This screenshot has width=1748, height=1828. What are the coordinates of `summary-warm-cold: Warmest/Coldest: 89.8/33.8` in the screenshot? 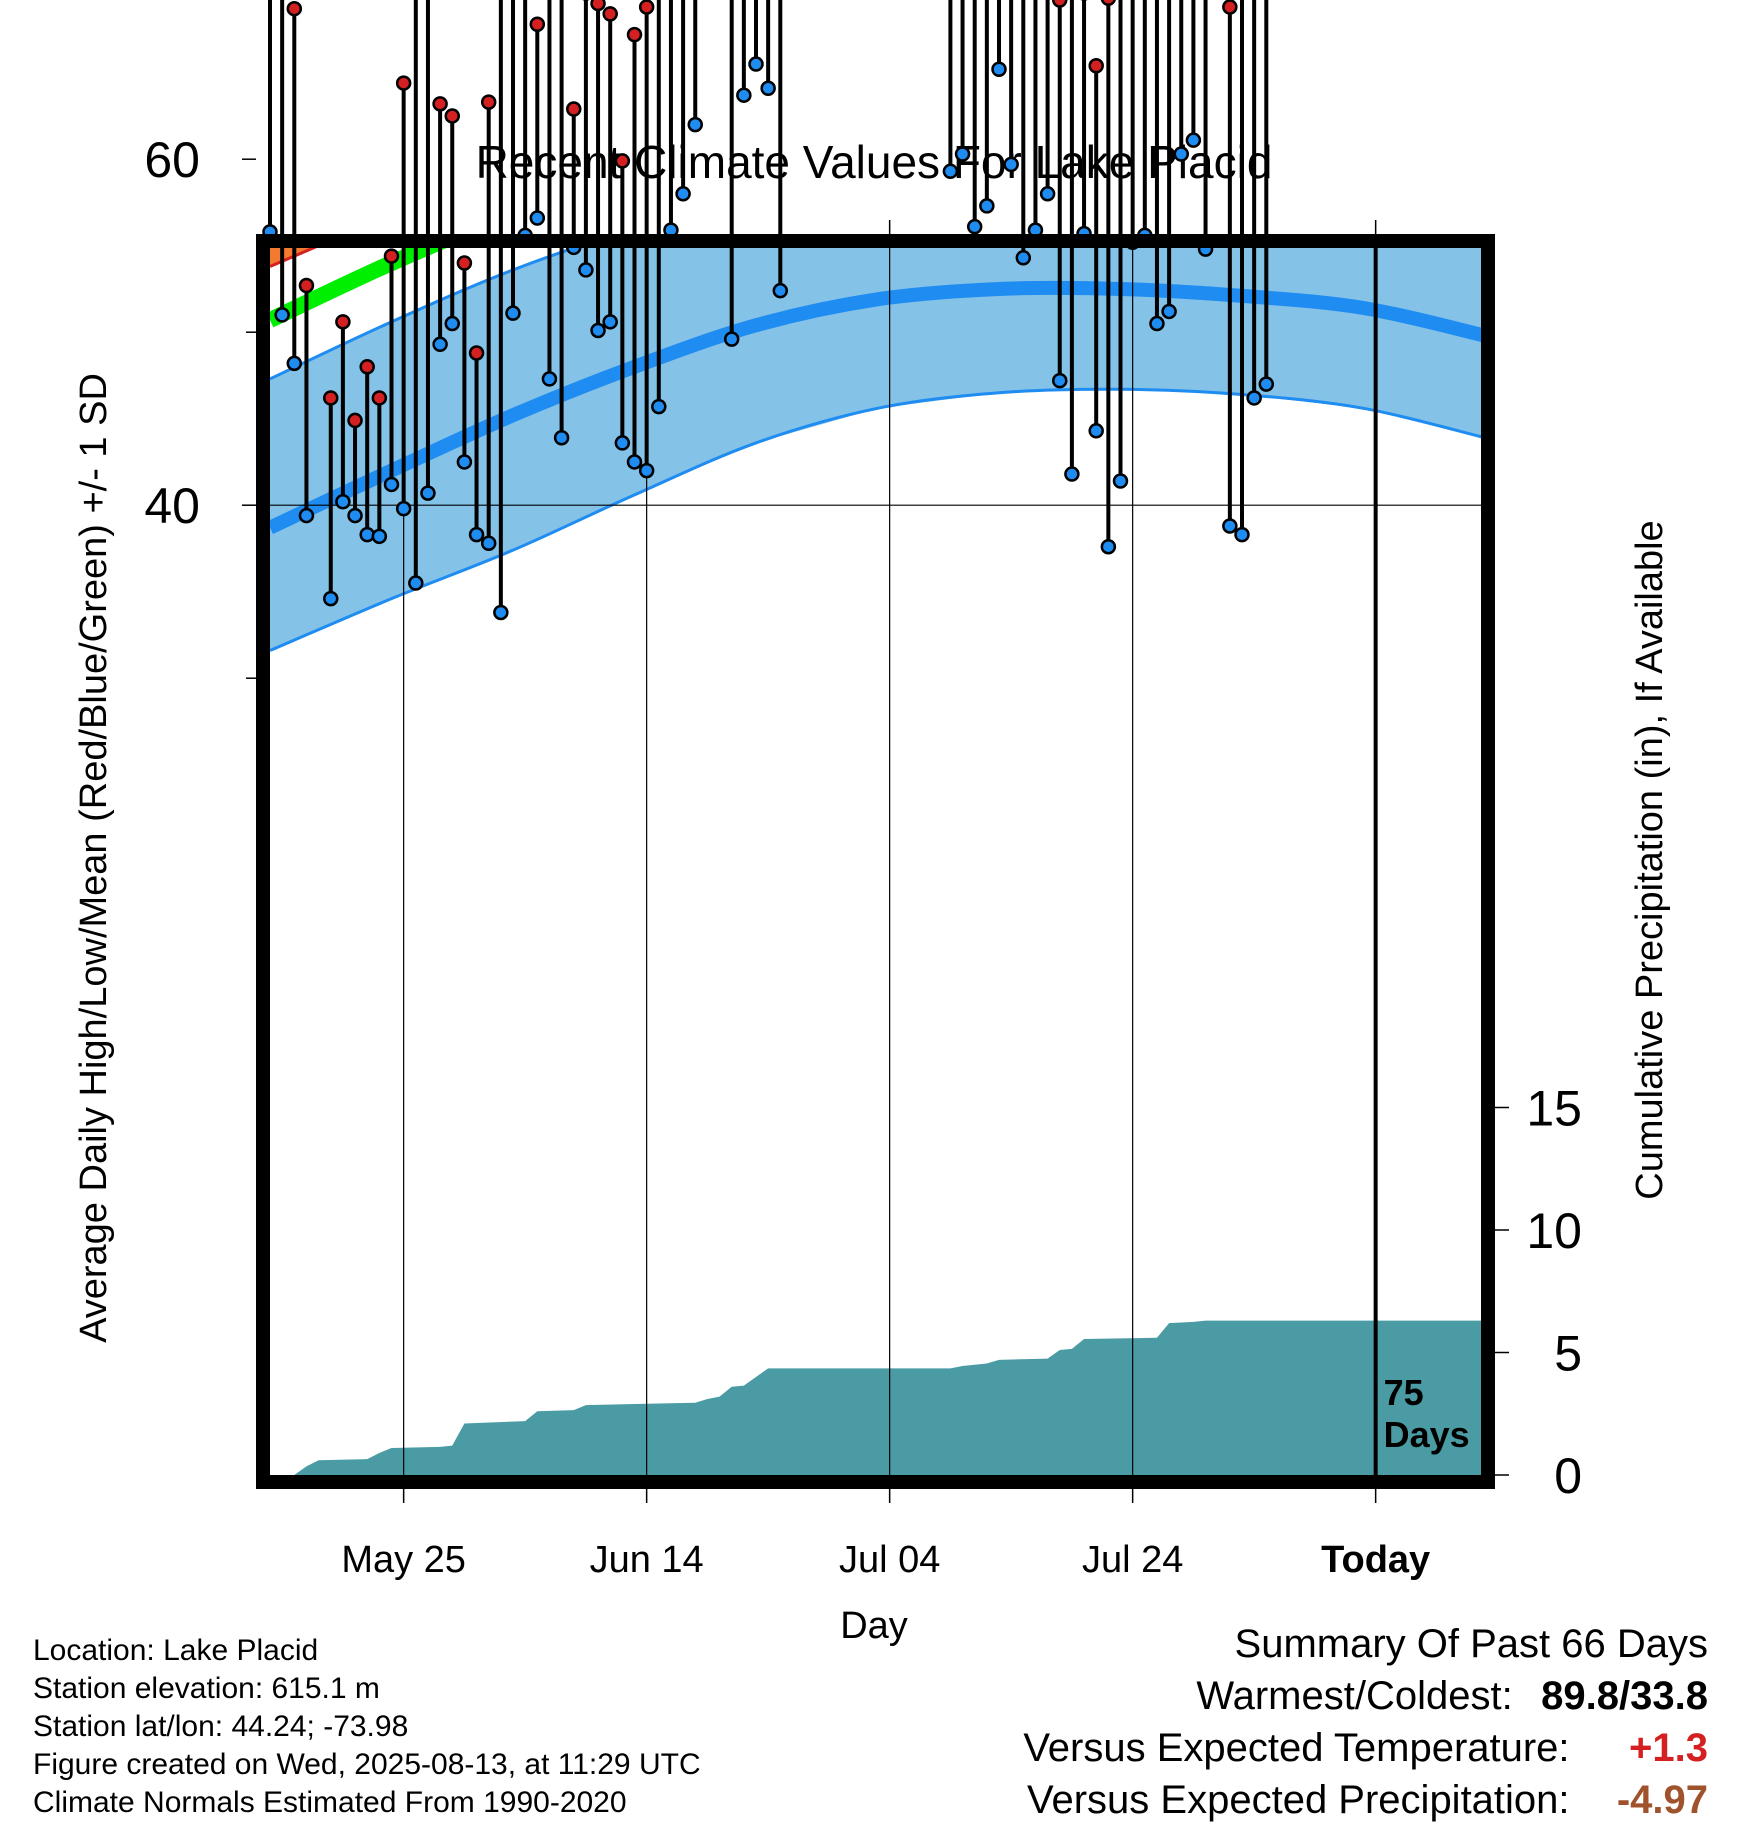 It's located at (1452, 1696).